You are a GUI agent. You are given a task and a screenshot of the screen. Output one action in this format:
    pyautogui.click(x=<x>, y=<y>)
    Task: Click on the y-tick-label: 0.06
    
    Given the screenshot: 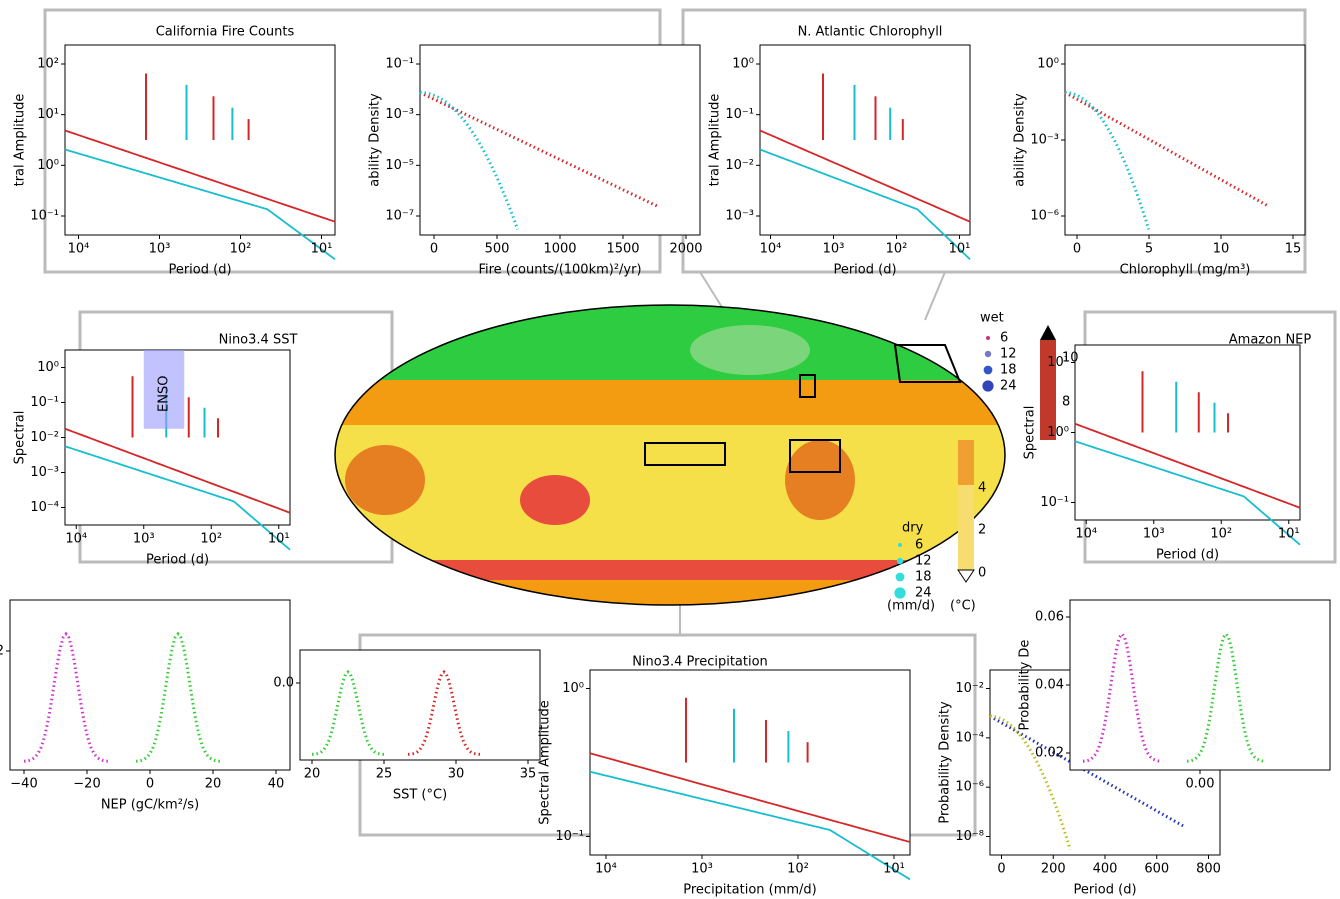 What is the action you would take?
    pyautogui.click(x=1049, y=617)
    